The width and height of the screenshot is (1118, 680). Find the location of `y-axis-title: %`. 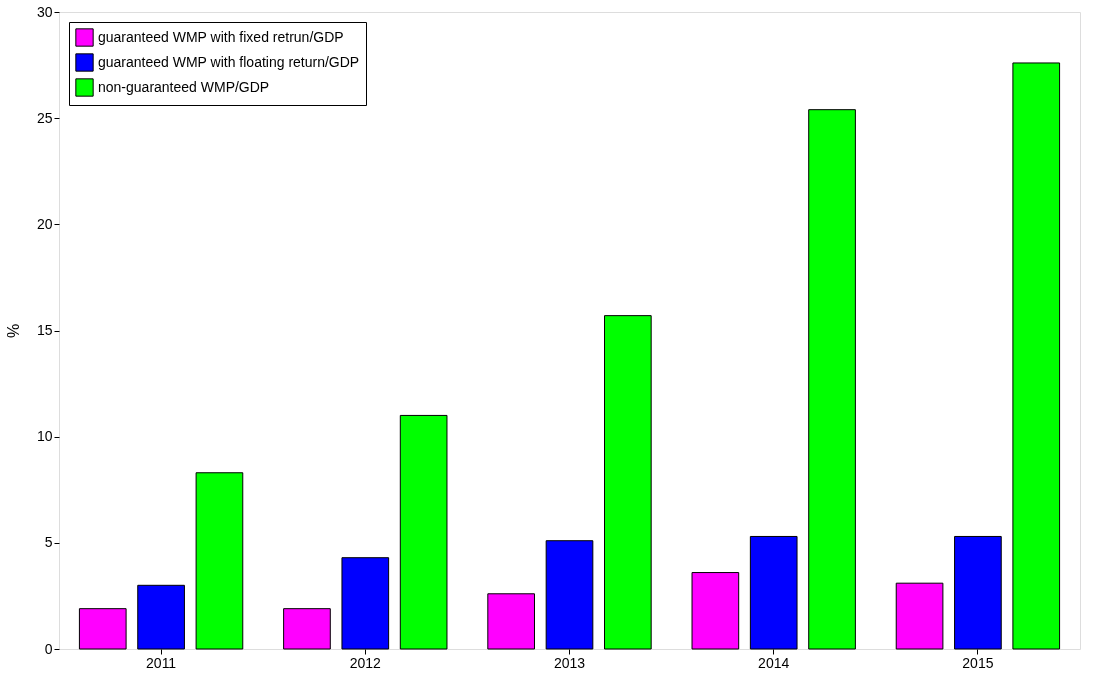

y-axis-title: % is located at coordinates (13, 331).